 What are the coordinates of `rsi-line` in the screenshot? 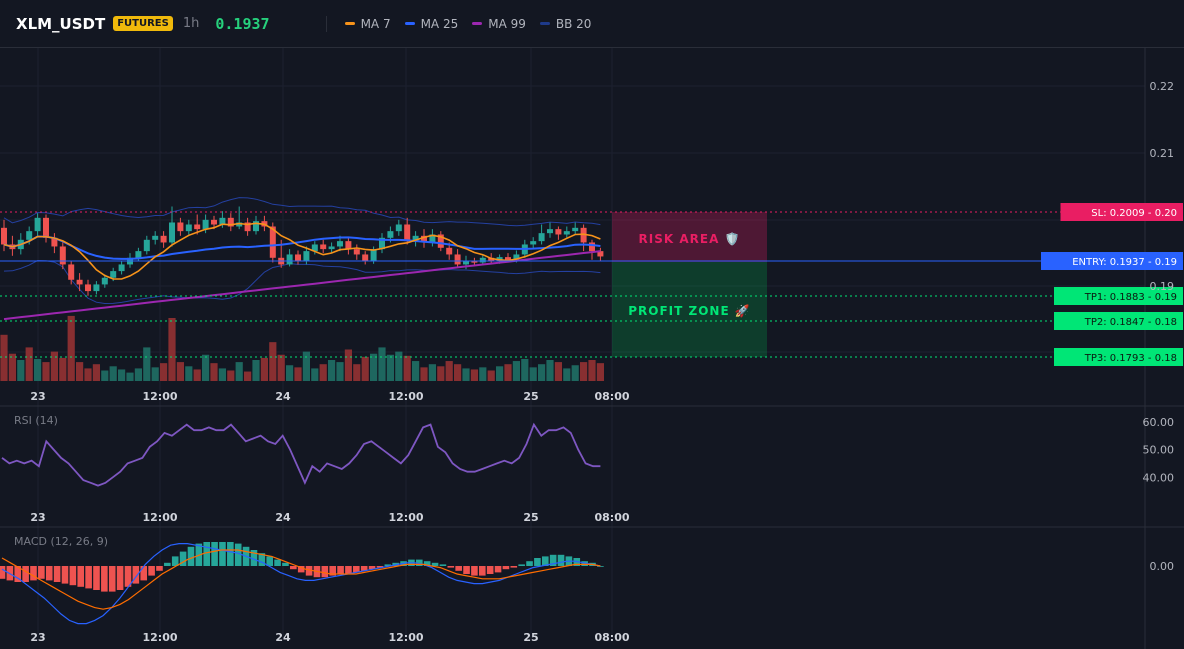 It's located at (301, 454).